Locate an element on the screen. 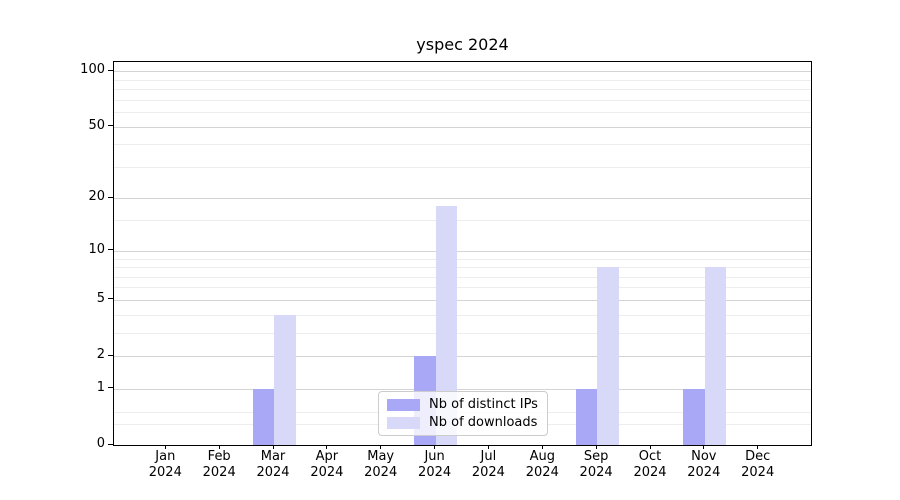 Image resolution: width=900 pixels, height=500 pixels. bar-distinct-ips-mar is located at coordinates (263, 416).